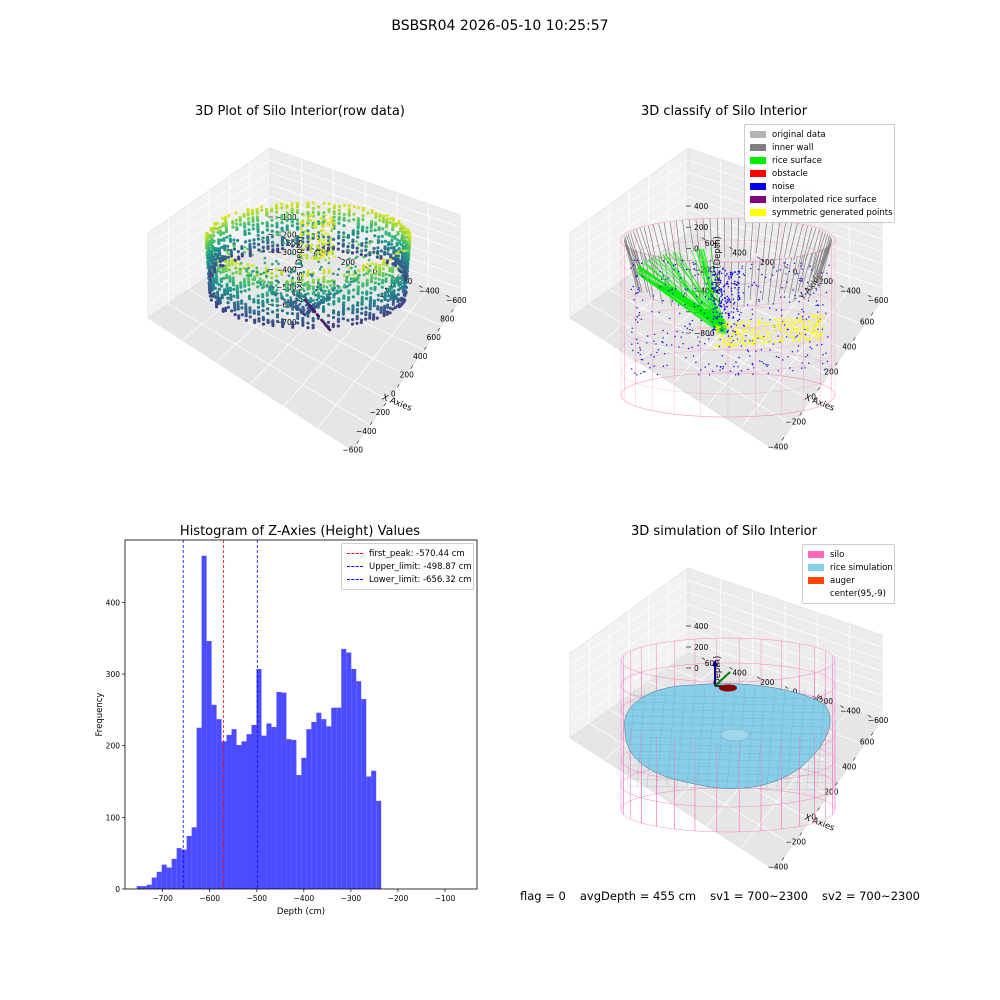 The width and height of the screenshot is (1000, 1000). Describe the element at coordinates (679, 245) in the screenshot. I see `inner-wall-point` at that location.